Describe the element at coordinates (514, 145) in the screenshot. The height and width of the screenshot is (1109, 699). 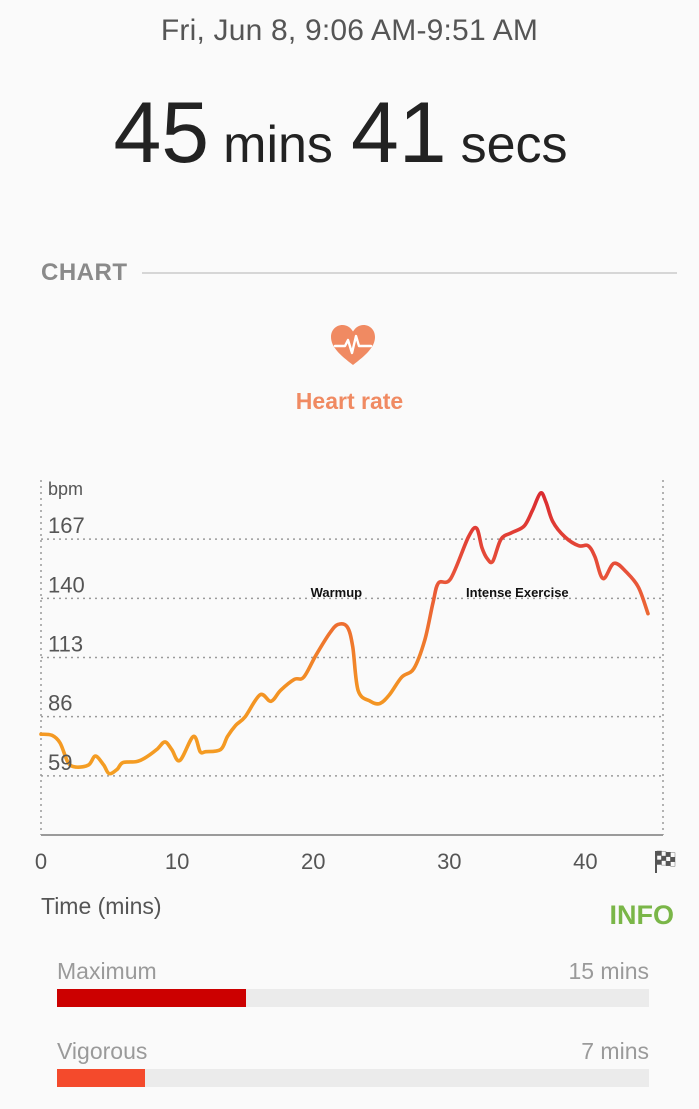
I see `duration-seconds-unit: secs` at that location.